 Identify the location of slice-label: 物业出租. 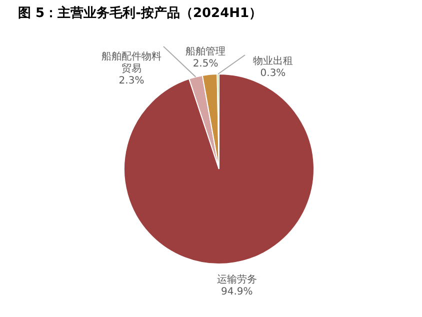
(272, 61).